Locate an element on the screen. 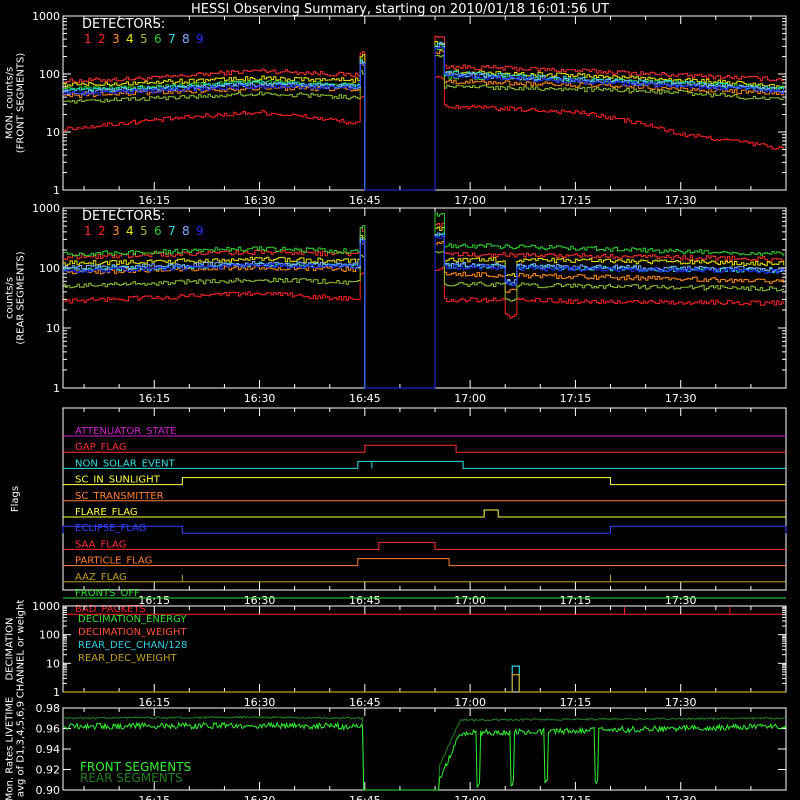 Image resolution: width=800 pixels, height=800 pixels. decimation-panel-ylabel: DECIMATION CHANNEL or weight is located at coordinates (16, 649).